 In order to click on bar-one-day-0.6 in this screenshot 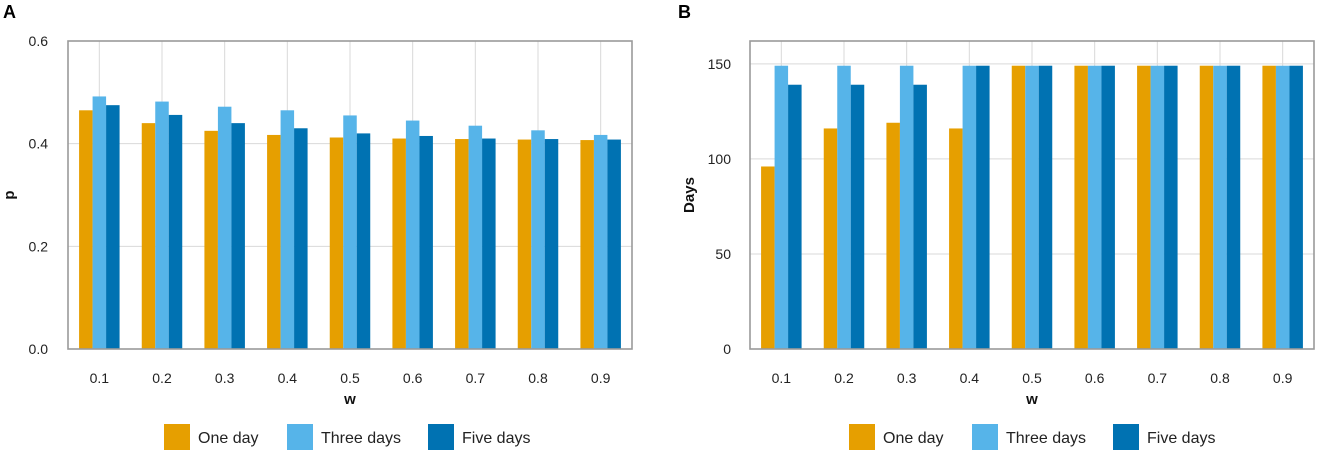, I will do `click(1081, 207)`.